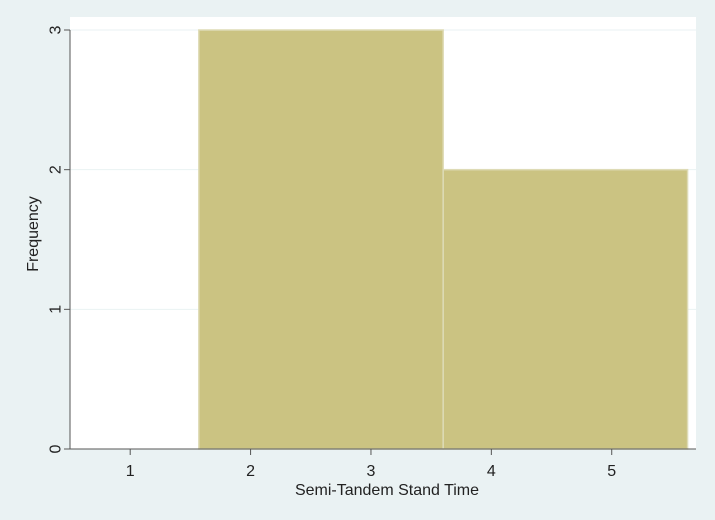 This screenshot has height=520, width=715. What do you see at coordinates (491, 471) in the screenshot?
I see `x-tick-label: 4` at bounding box center [491, 471].